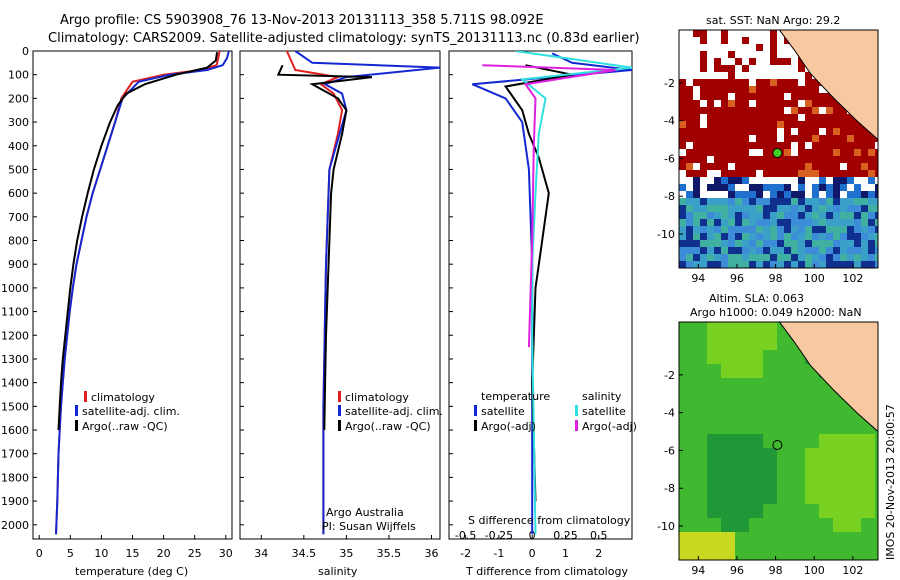  Describe the element at coordinates (15, 430) in the screenshot. I see `y-tick-label: 1600` at that location.